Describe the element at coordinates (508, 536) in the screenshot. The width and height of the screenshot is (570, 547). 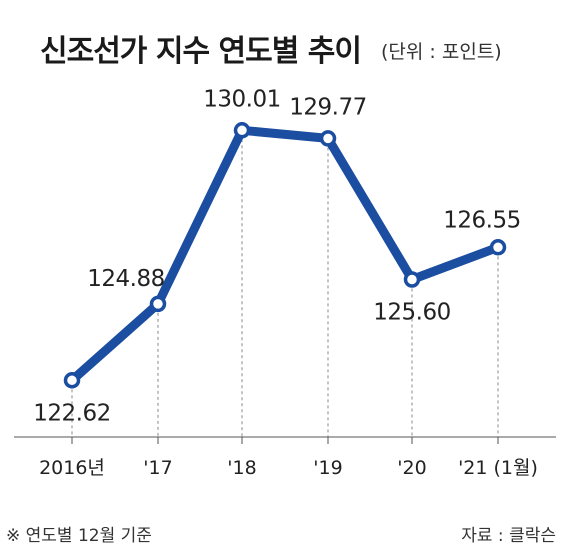
I see `source-note: 자료 : 클락슨` at that location.